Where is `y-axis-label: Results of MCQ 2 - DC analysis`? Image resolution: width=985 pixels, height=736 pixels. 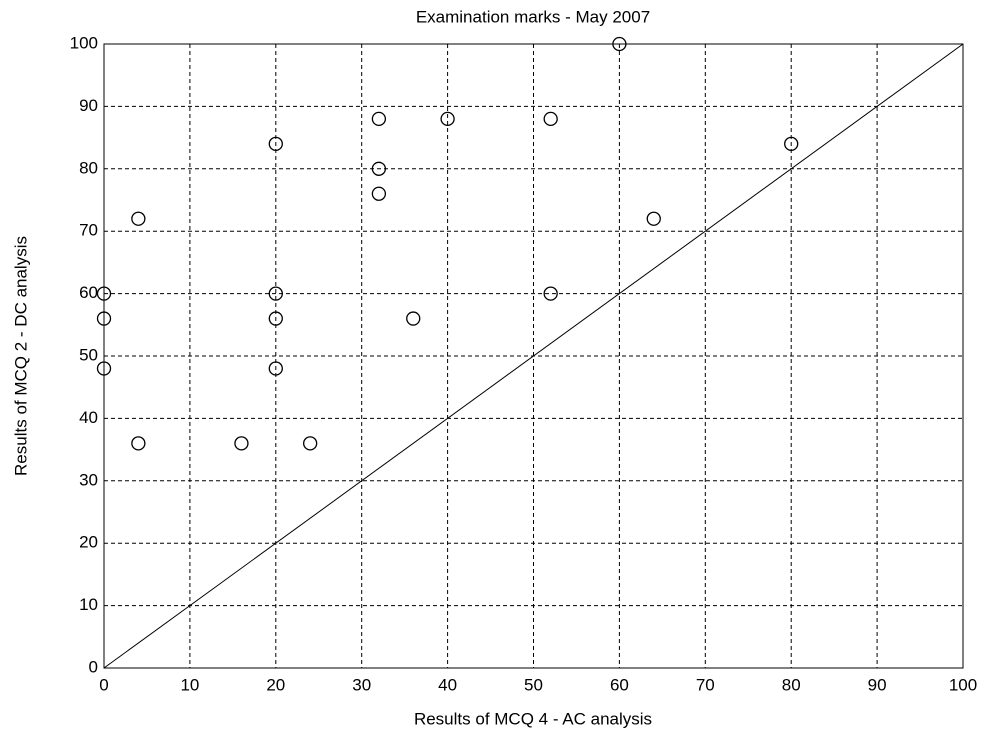 y-axis-label: Results of MCQ 2 - DC analysis is located at coordinates (20, 356).